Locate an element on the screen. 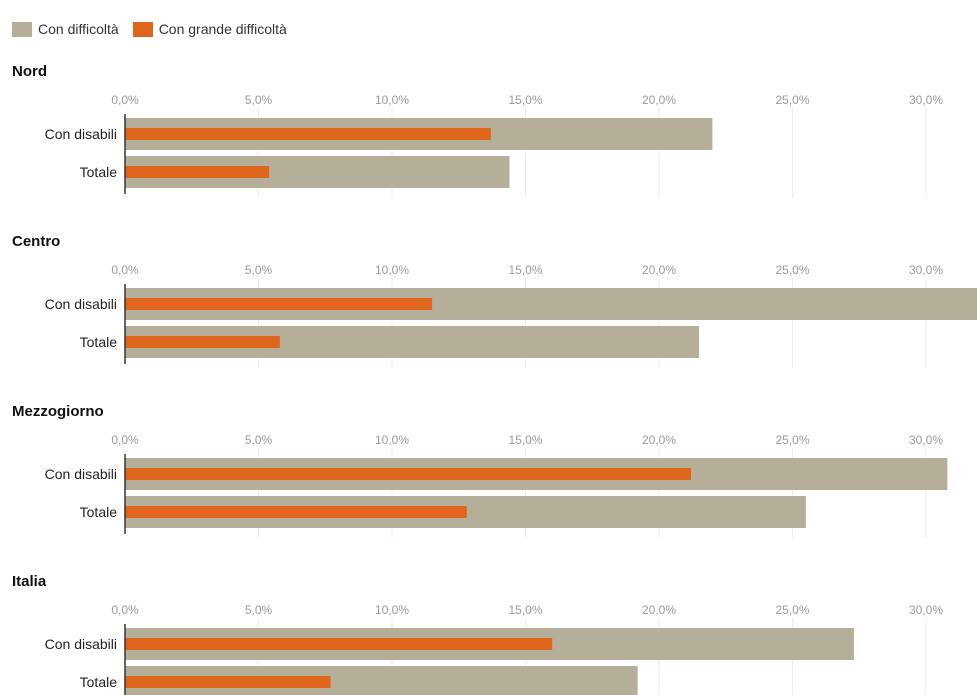 This screenshot has width=977, height=695. legend-item-con-grande-difficolta: Con grande difficoltà is located at coordinates (209, 29).